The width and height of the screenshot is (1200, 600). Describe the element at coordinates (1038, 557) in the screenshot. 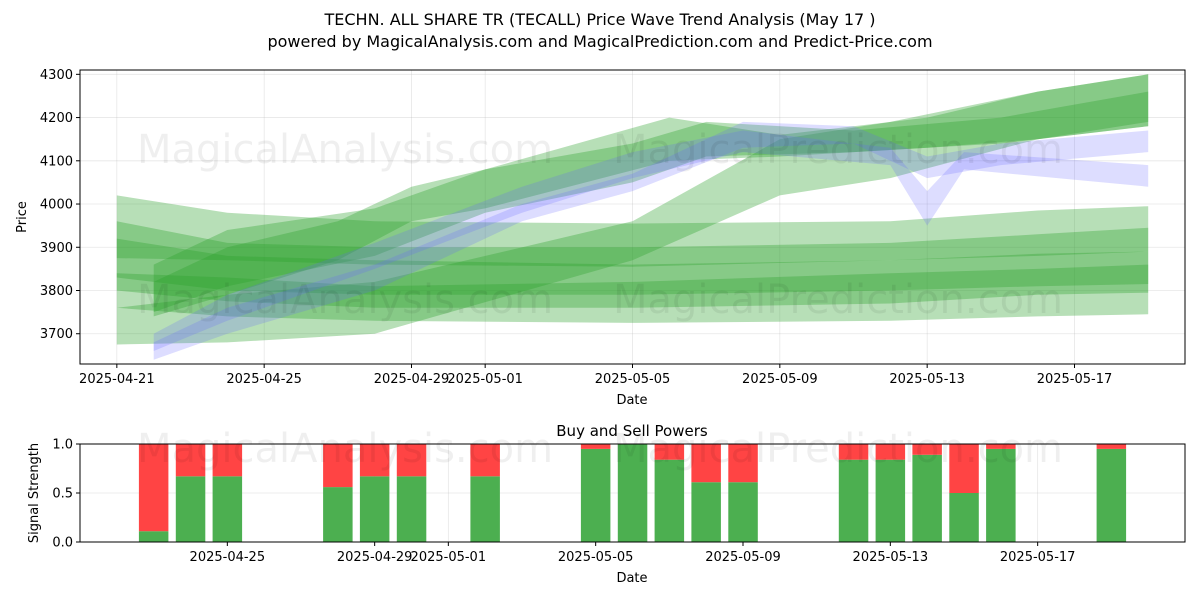

I see `signal-x-tick-label: 2025-05-17` at that location.